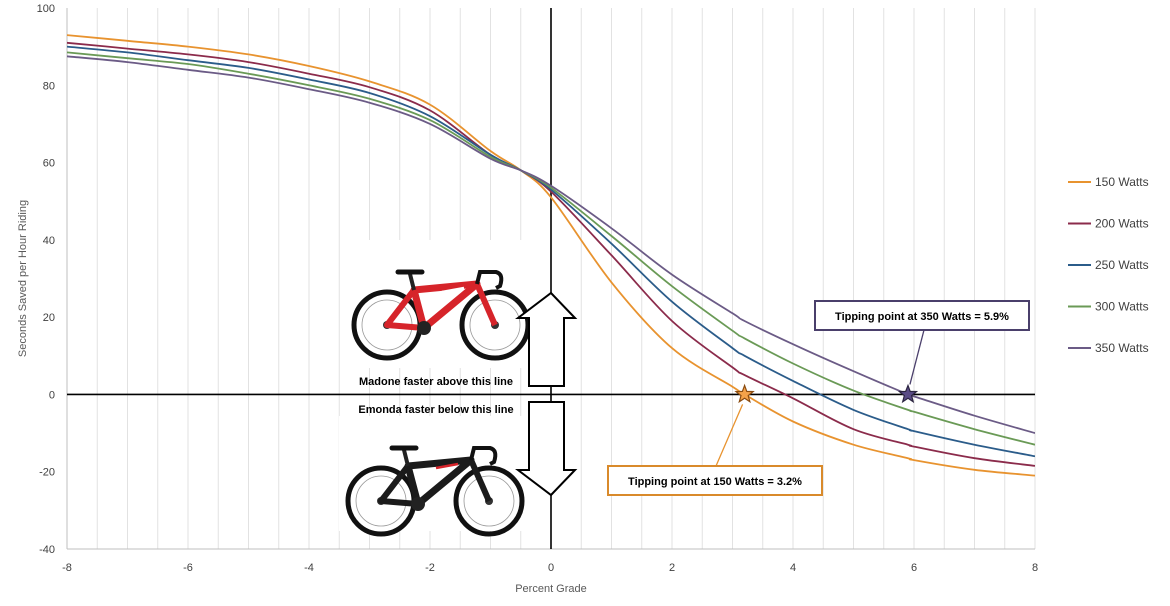 The image size is (1170, 606). I want to click on y-tick-label: 100, so click(46, 9).